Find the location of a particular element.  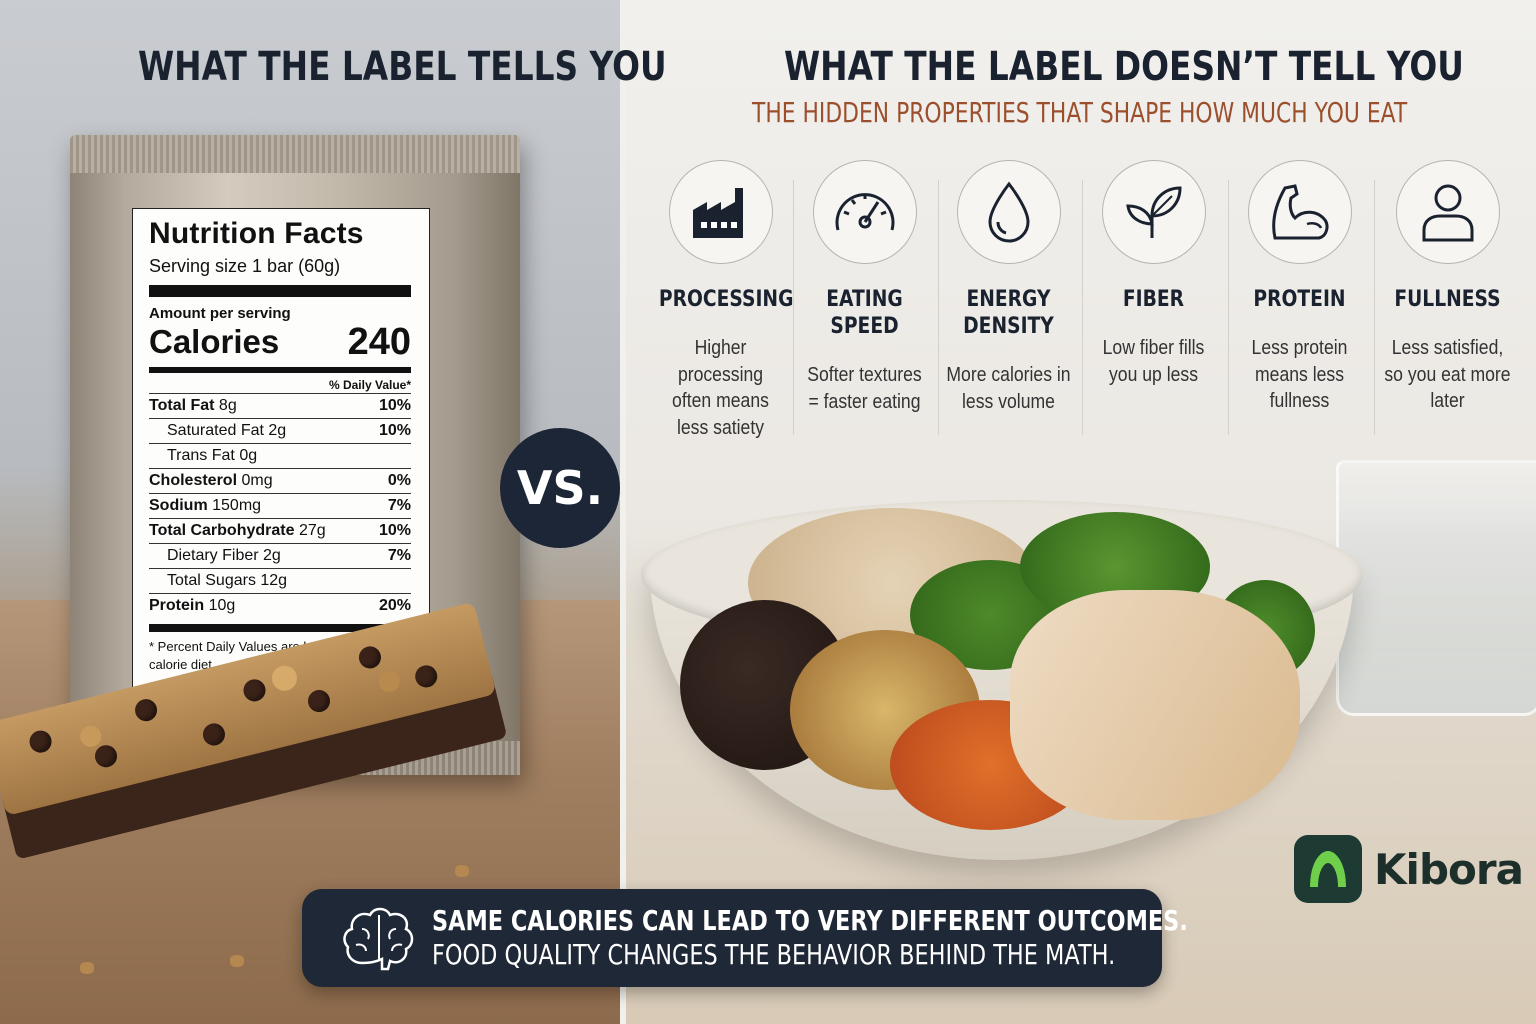

protein-circle is located at coordinates (1299, 212).